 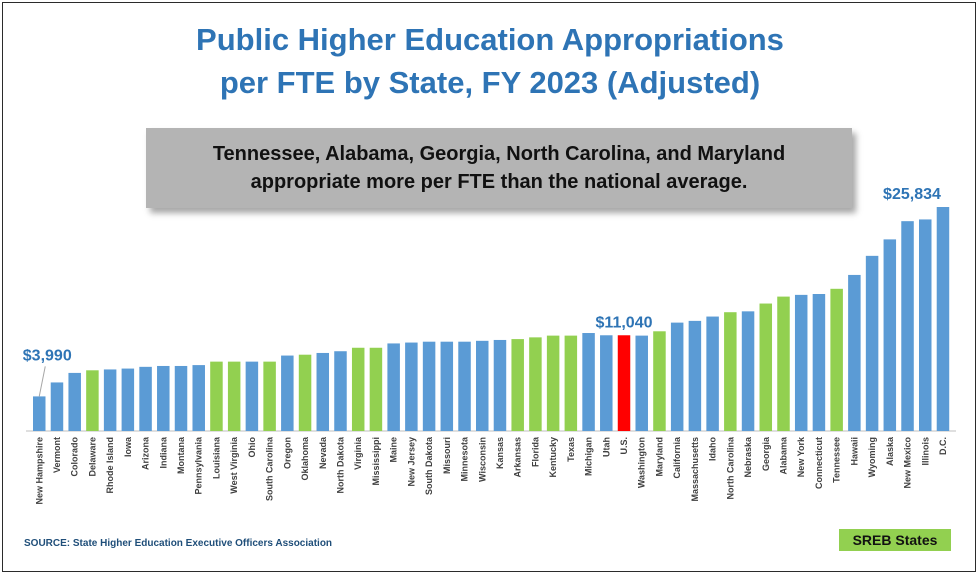 What do you see at coordinates (730, 467) in the screenshot?
I see `tick-label: North Carolina` at bounding box center [730, 467].